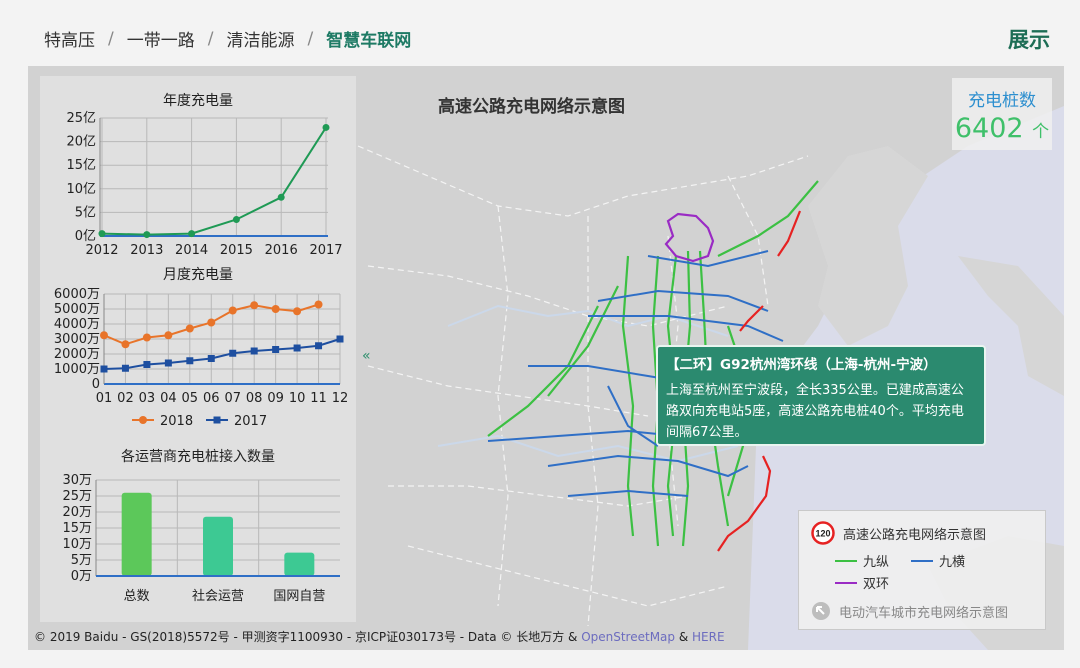 The height and width of the screenshot is (668, 1080). I want to click on x-tick-label: 03, so click(147, 398).